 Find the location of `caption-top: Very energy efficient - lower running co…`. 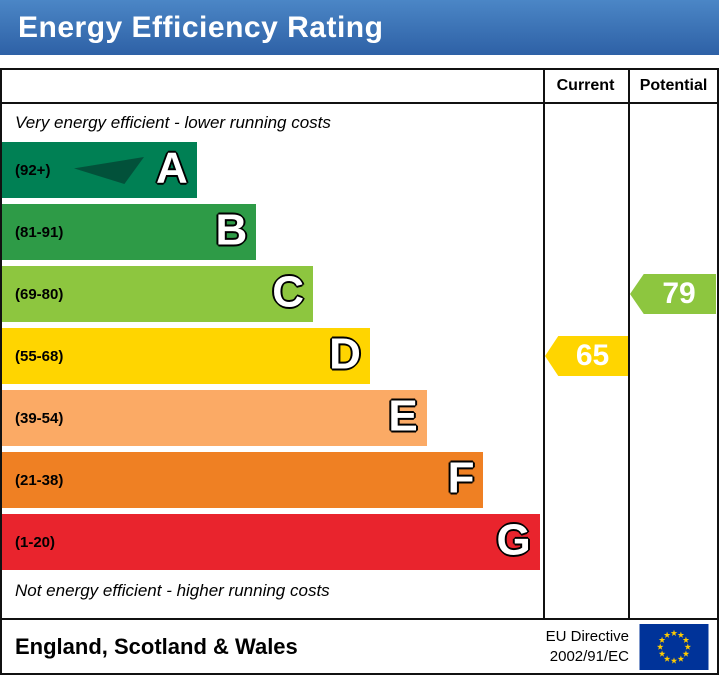

caption-top: Very energy efficient - lower running co… is located at coordinates (173, 122).